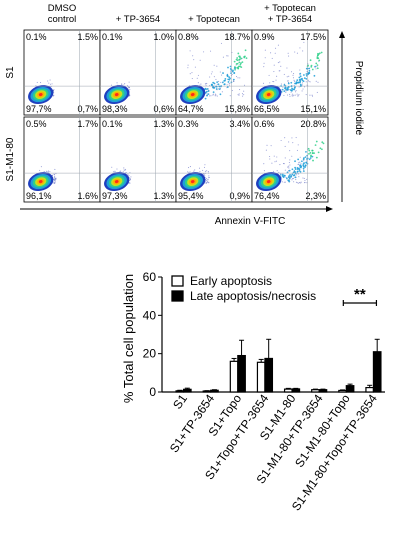 This screenshot has height=555, width=417. I want to click on flow-panel: 0.6% 20.8% 76,4% 2,3%, so click(290, 159).